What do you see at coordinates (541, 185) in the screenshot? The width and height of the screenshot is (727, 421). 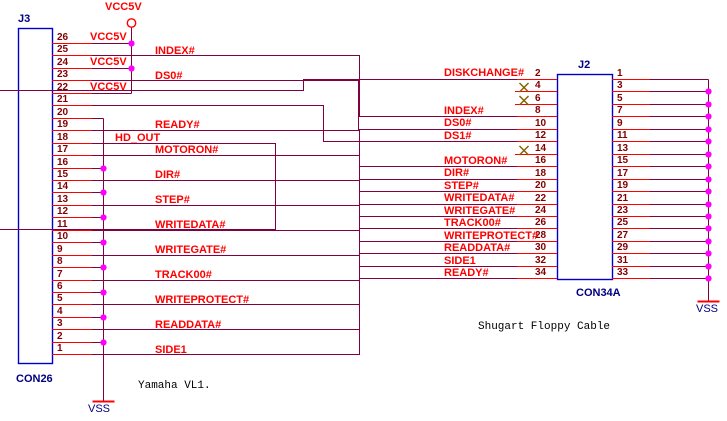 I see `pin-number-j2-20: 20` at bounding box center [541, 185].